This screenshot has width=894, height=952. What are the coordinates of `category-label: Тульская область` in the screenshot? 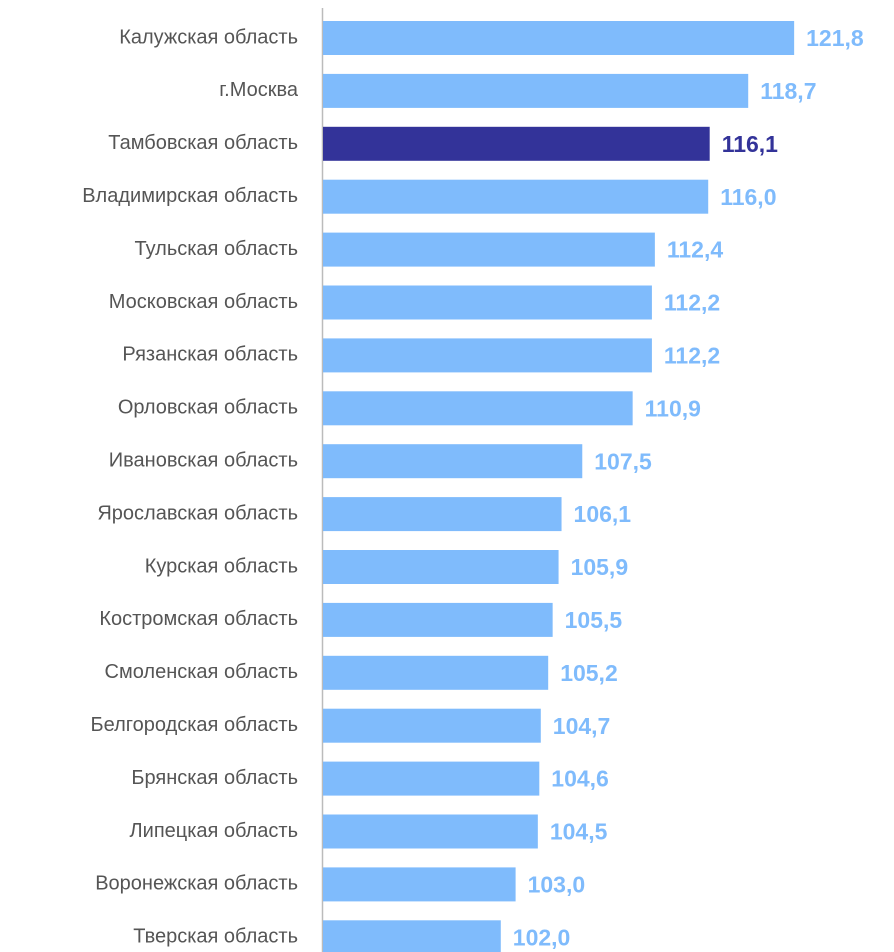 It's located at (217, 249).